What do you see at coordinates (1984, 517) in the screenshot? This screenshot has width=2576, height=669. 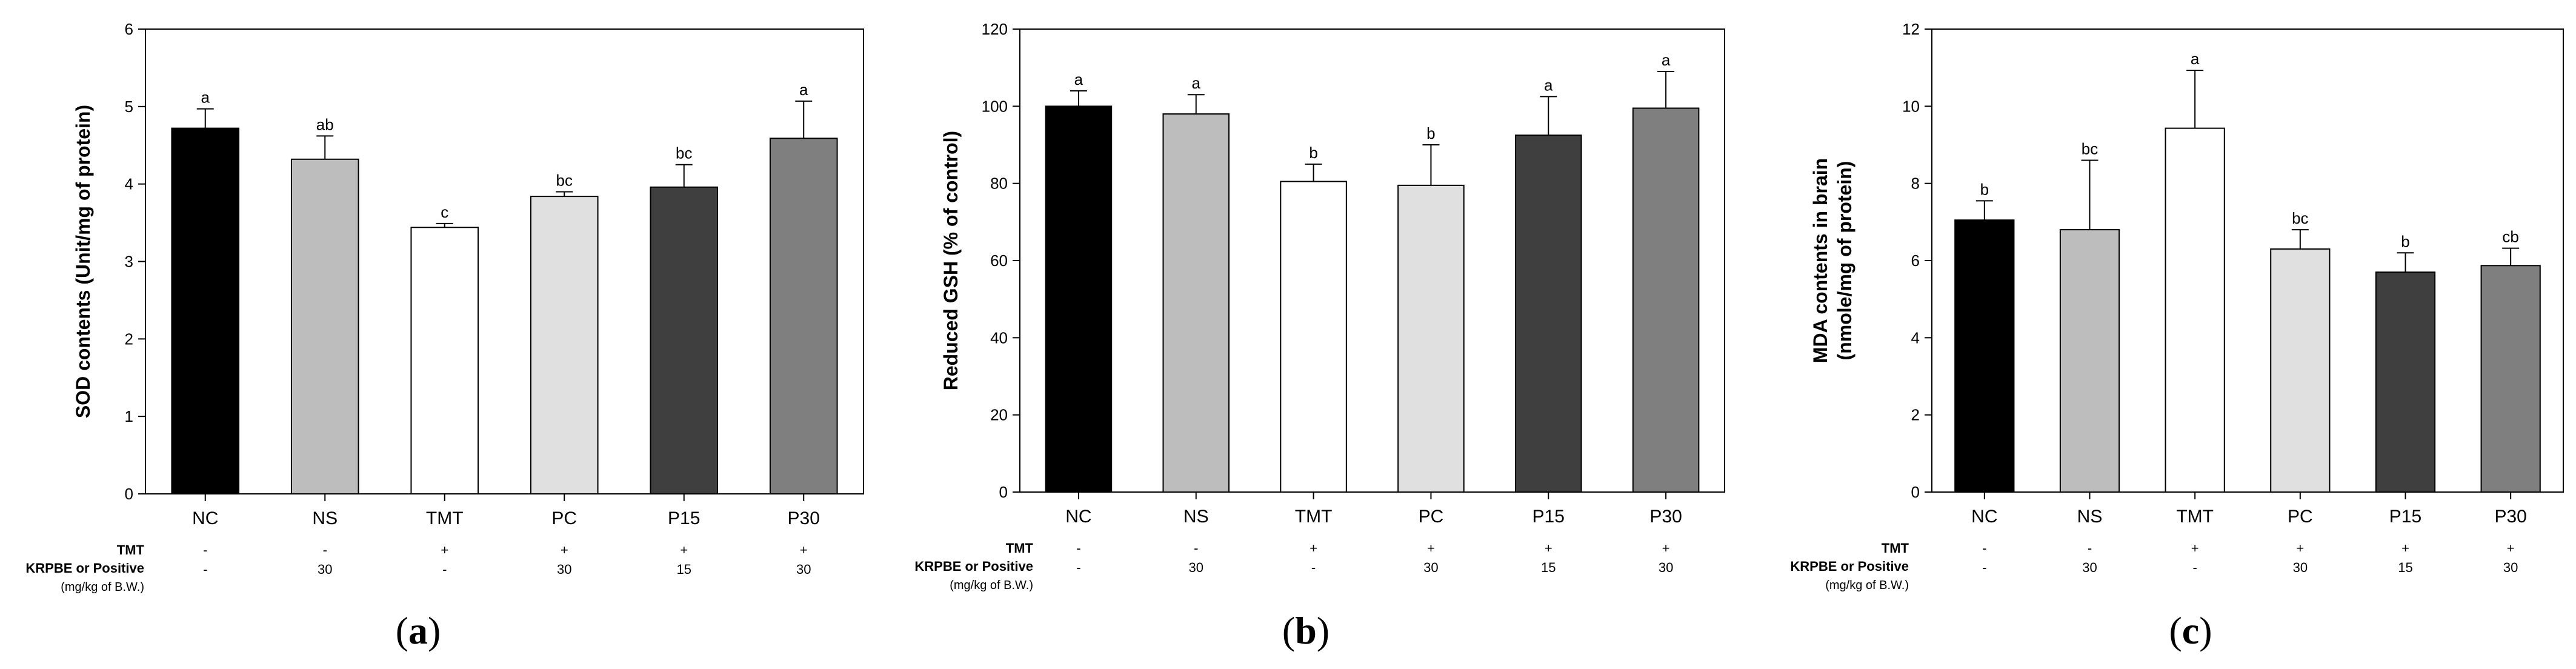 I see `x-tick-label: NC` at bounding box center [1984, 517].